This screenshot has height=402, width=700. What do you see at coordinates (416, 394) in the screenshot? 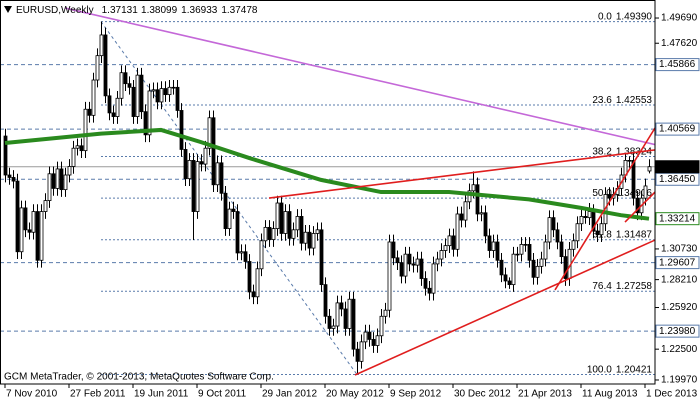
I see `x-tick-label: 9 Sep 2012` at bounding box center [416, 394].